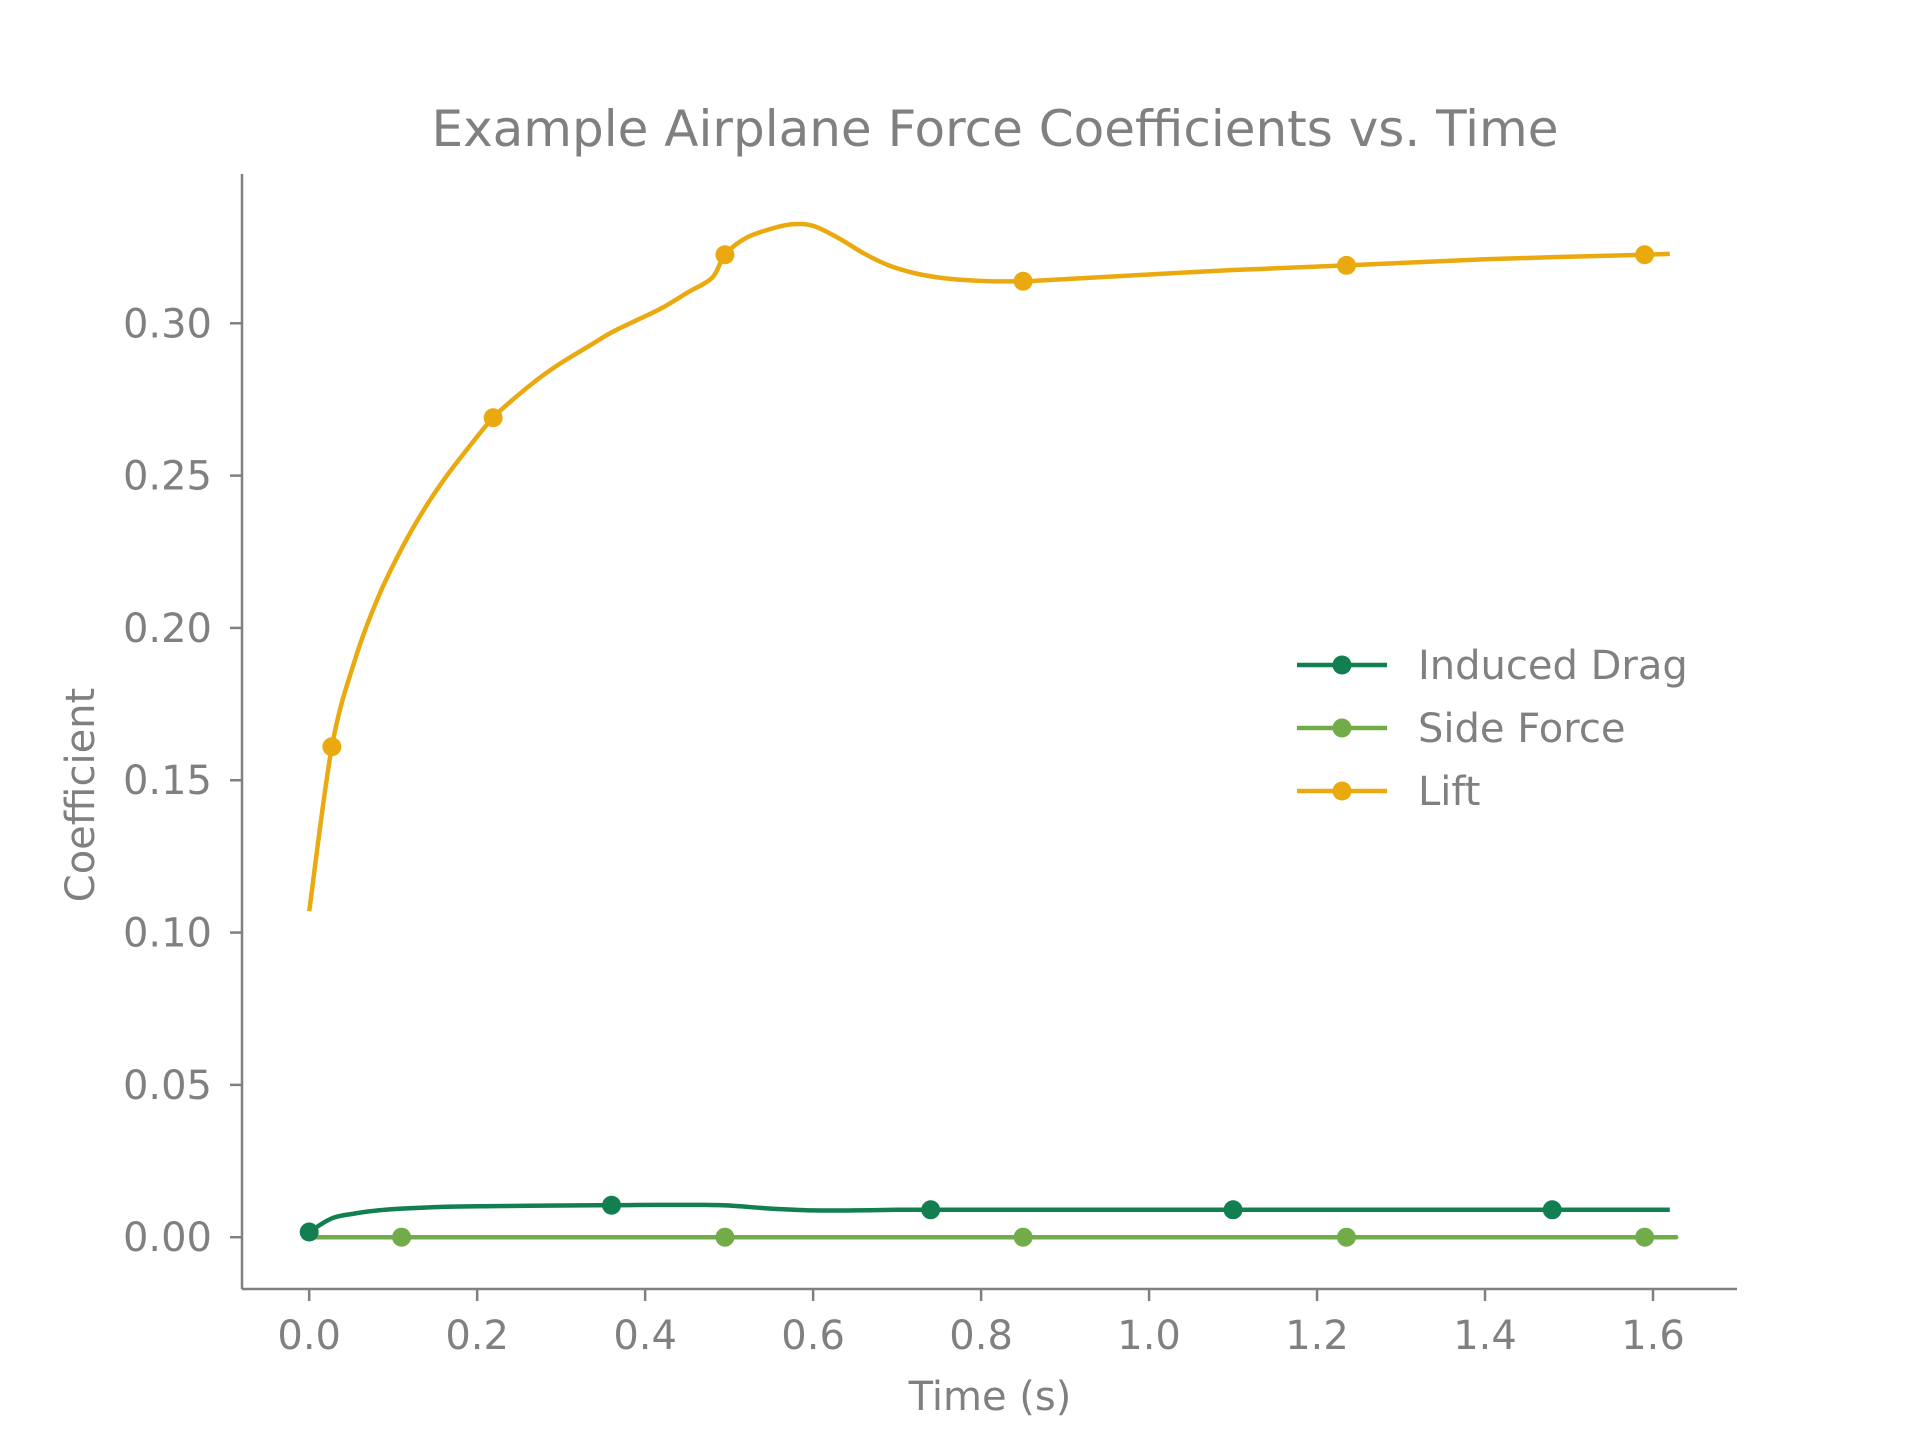 This screenshot has height=1440, width=1920. I want to click on y-tick-label: 0.15, so click(167, 781).